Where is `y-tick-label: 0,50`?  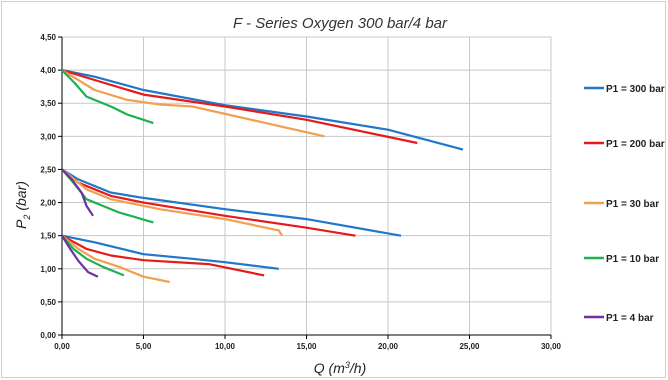 y-tick-label: 0,50 is located at coordinates (48, 302).